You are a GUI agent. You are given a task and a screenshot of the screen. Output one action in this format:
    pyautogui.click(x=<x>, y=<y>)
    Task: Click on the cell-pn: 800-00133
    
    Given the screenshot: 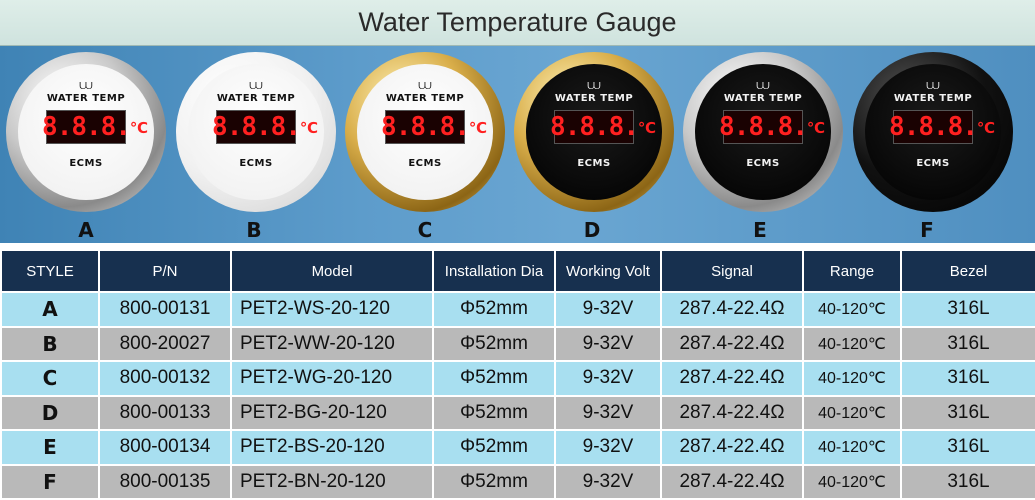 What is the action you would take?
    pyautogui.click(x=165, y=412)
    